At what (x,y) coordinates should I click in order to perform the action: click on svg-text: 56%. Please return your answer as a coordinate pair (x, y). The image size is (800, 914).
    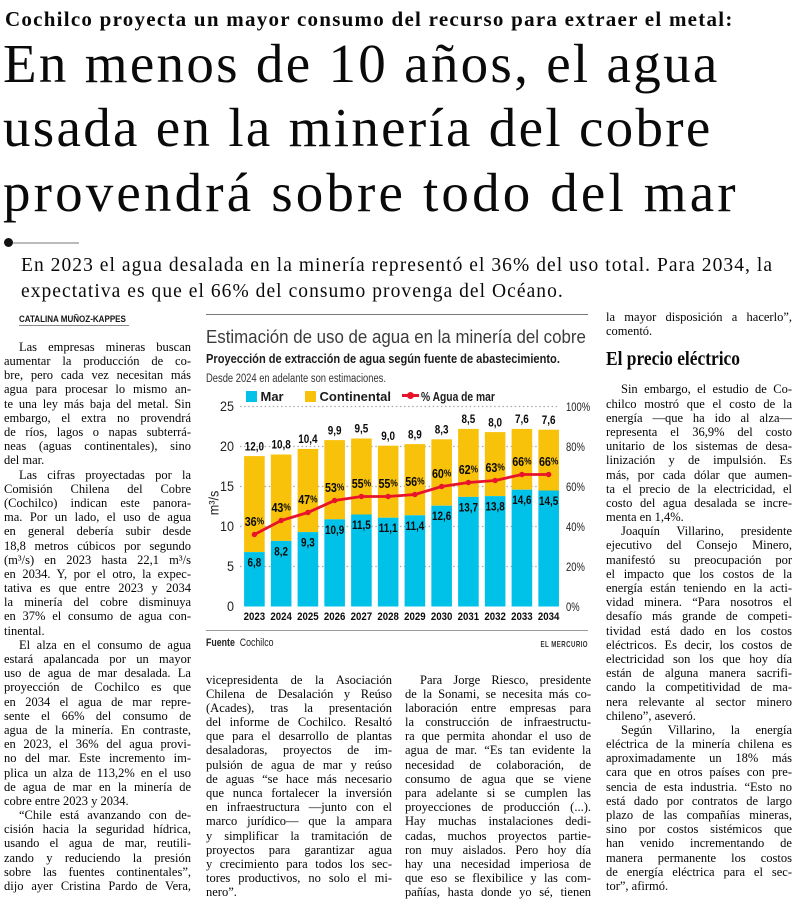
    Looking at the image, I should click on (414, 481).